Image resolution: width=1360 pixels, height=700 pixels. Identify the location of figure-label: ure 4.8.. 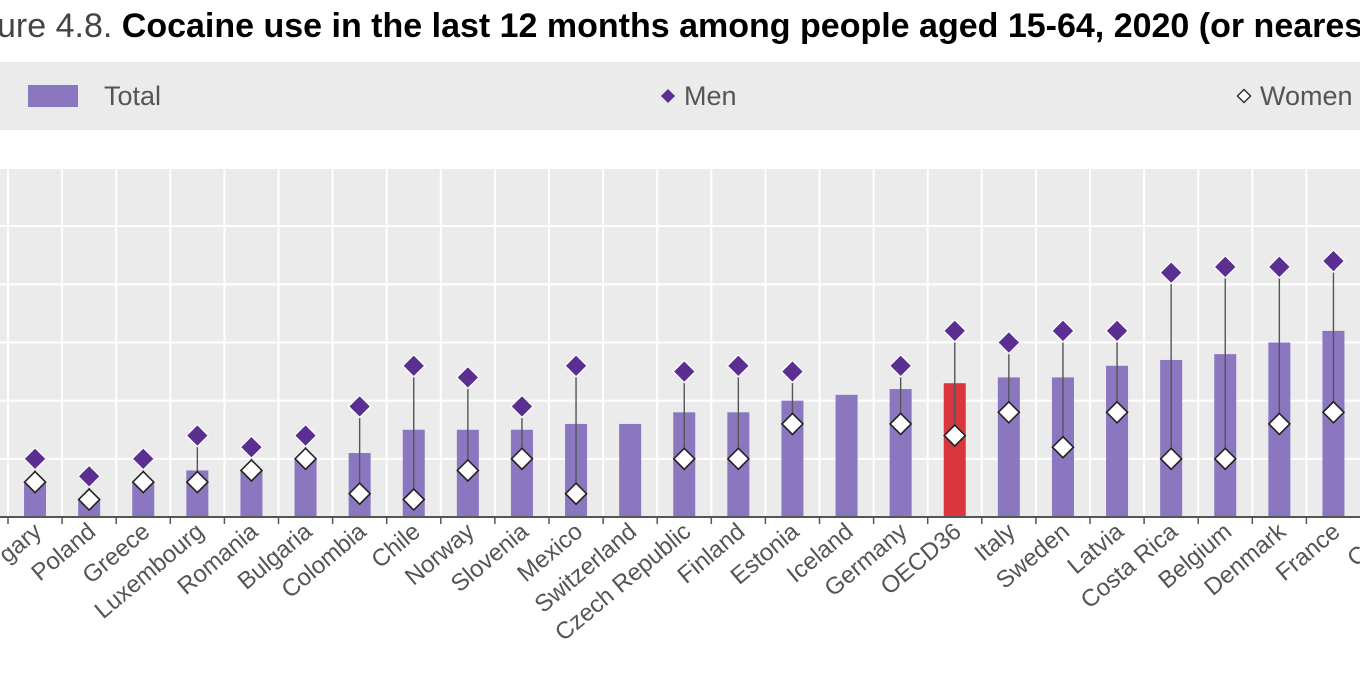
(56, 26).